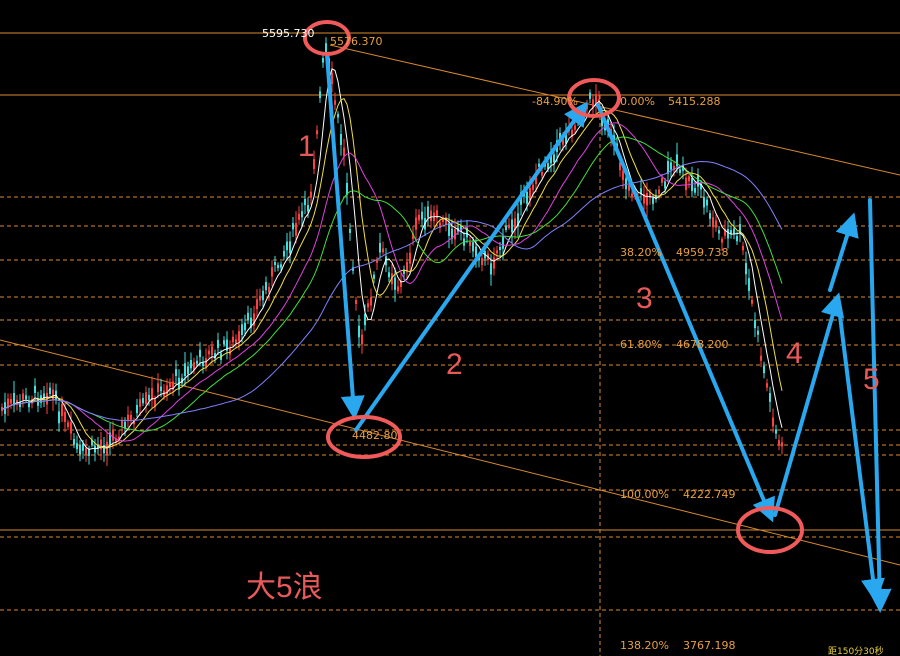  What do you see at coordinates (856, 650) in the screenshot?
I see `countdown: 距150分30秒` at bounding box center [856, 650].